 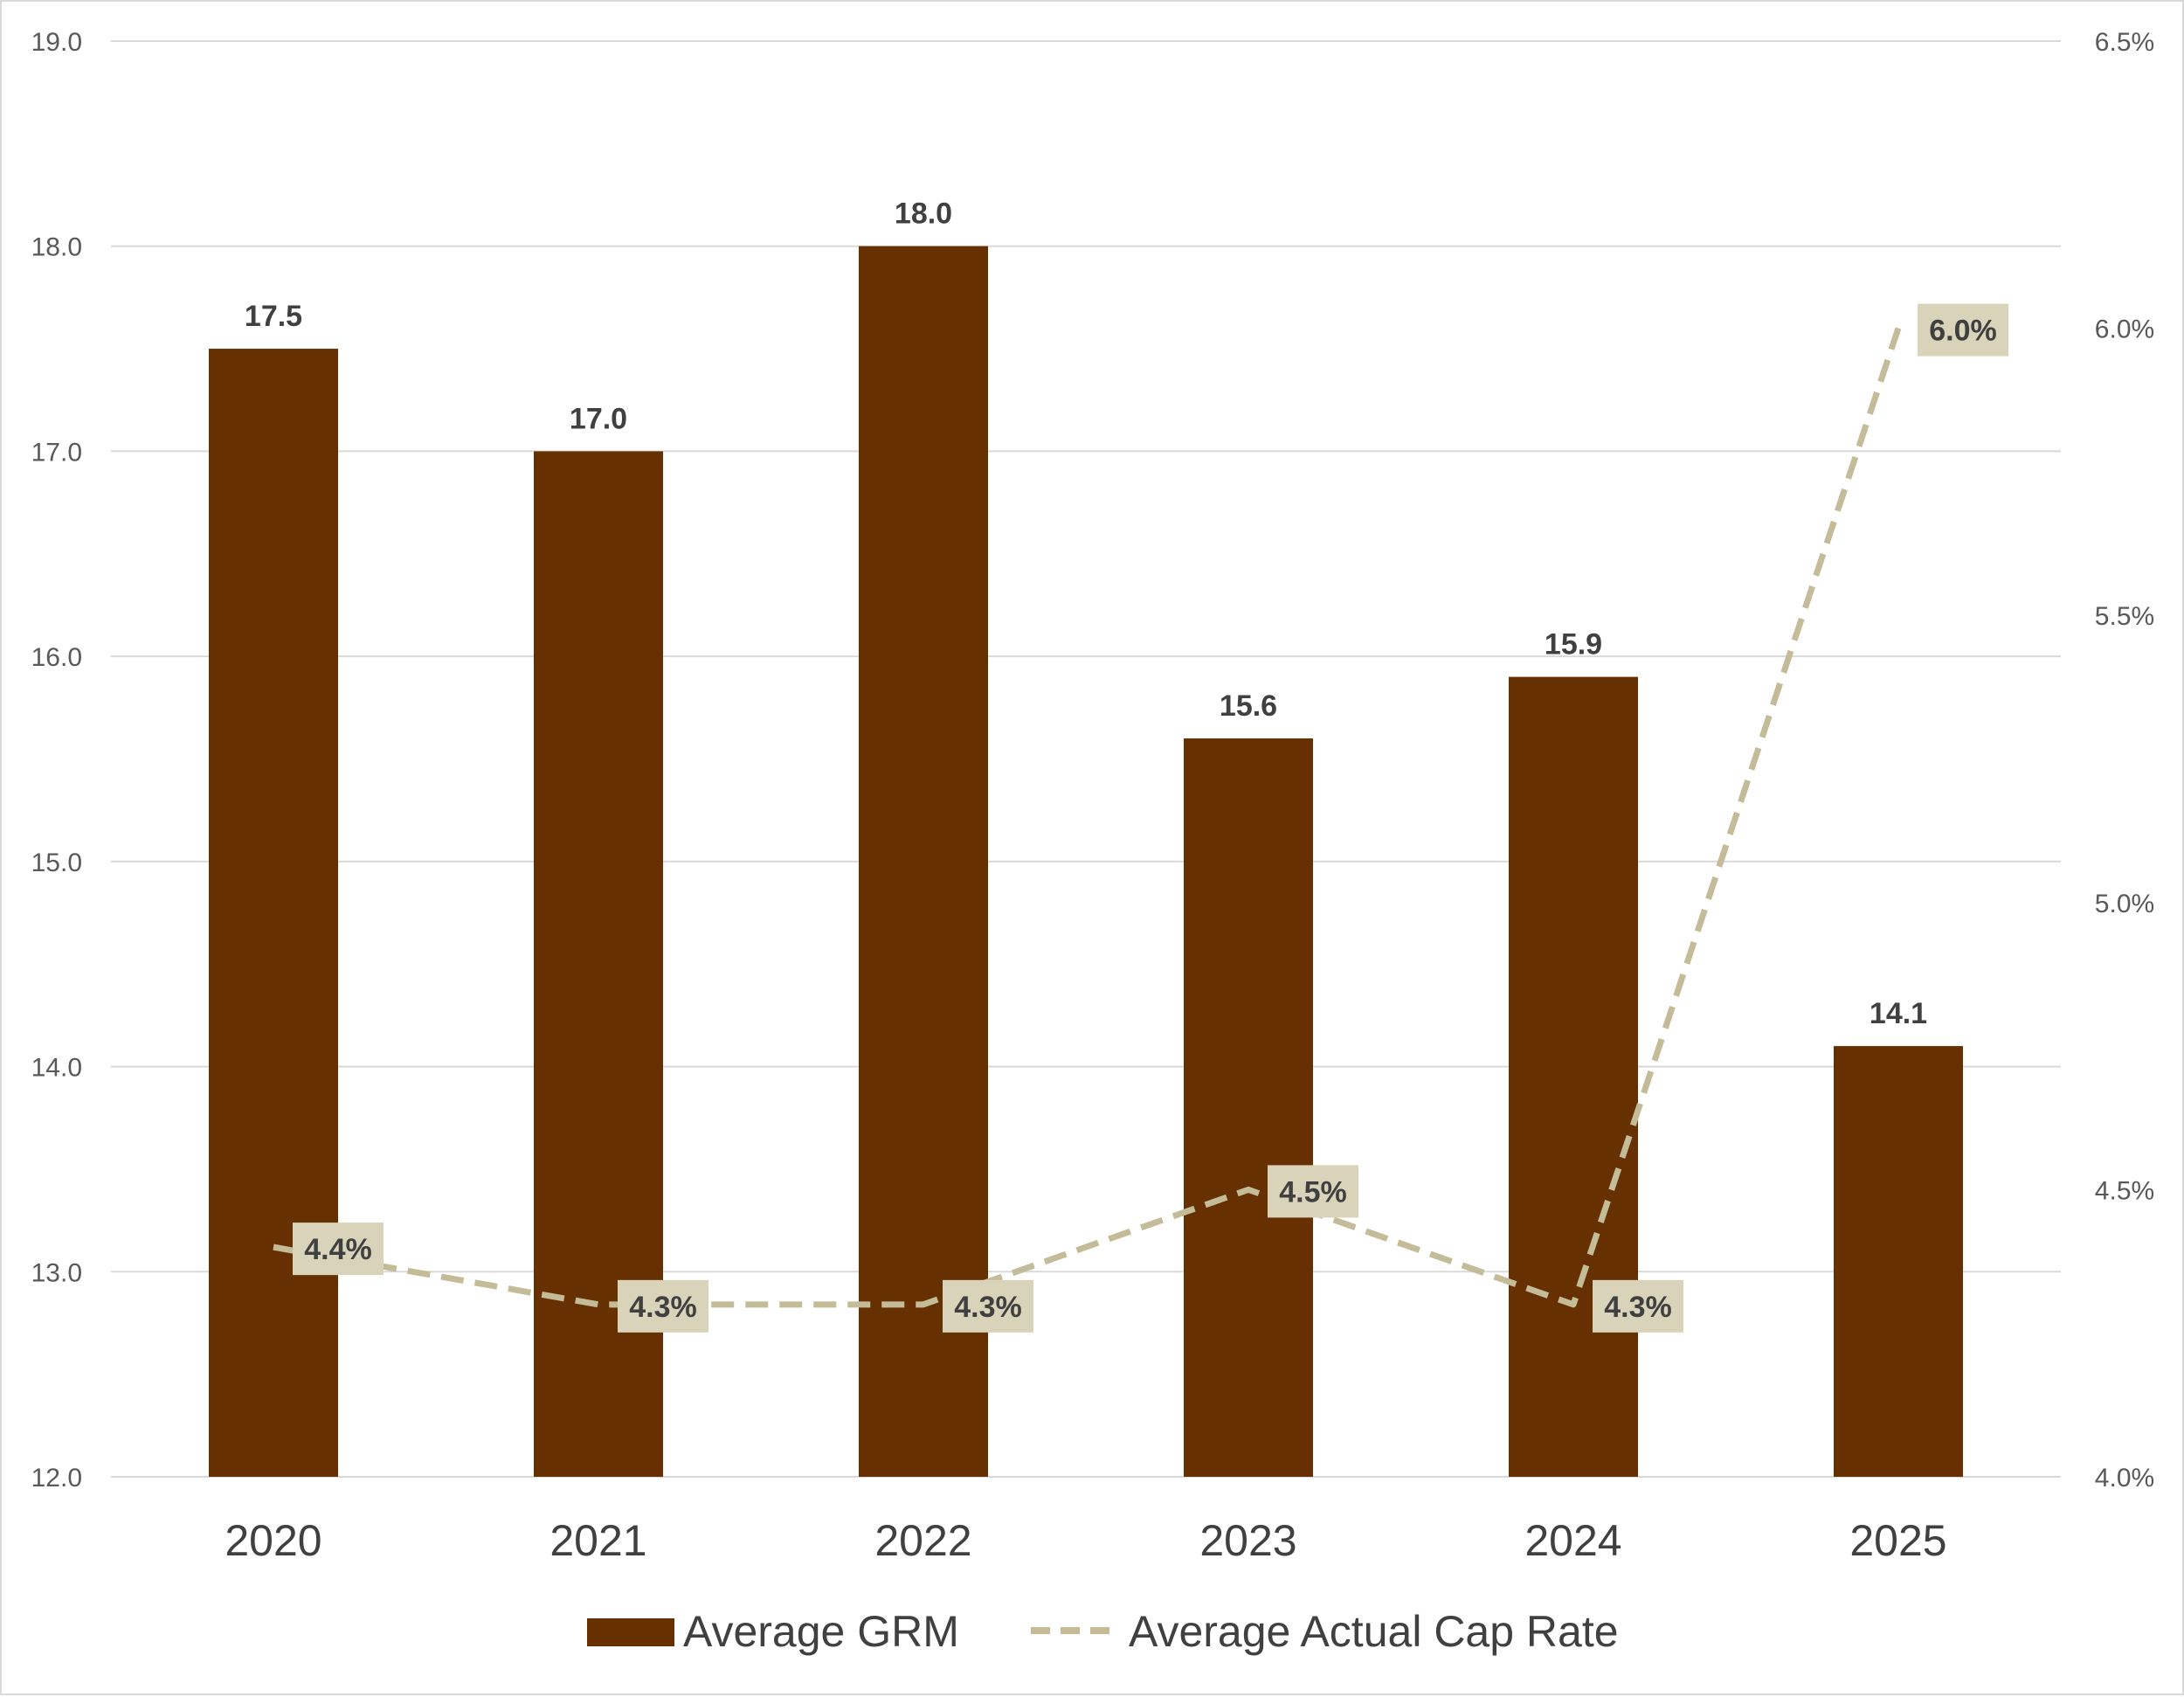 I want to click on right-axis-tick-label: 4.0%, so click(x=2124, y=1478).